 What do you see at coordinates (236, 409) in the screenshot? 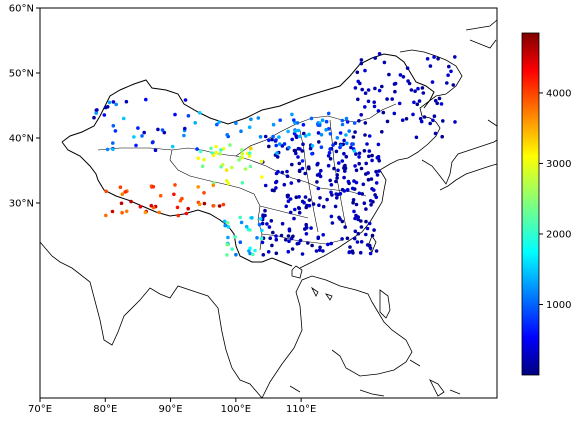
I see `x-tick-label: 100°E` at bounding box center [236, 409].